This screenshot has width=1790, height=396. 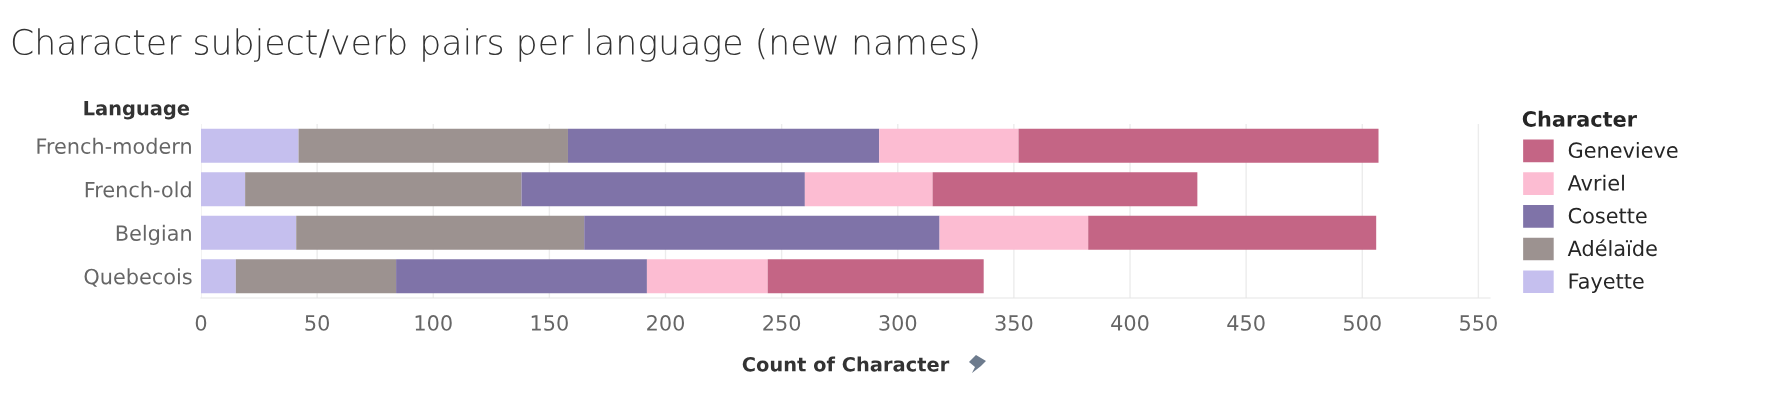 I want to click on x-tick-label: 250, so click(x=782, y=323).